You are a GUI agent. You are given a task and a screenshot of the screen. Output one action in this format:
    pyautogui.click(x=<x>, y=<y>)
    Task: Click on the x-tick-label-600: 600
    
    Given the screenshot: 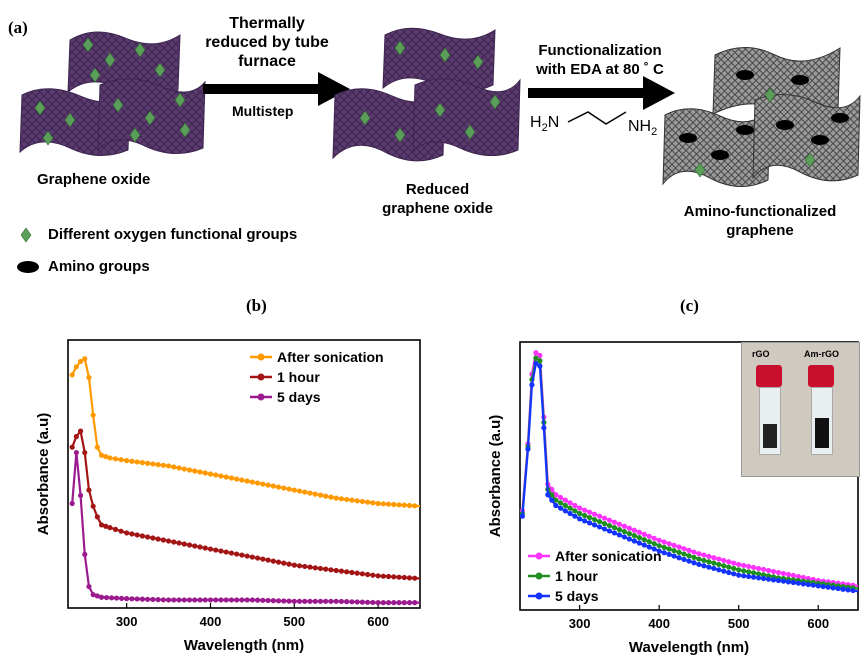 What is the action you would take?
    pyautogui.click(x=378, y=621)
    